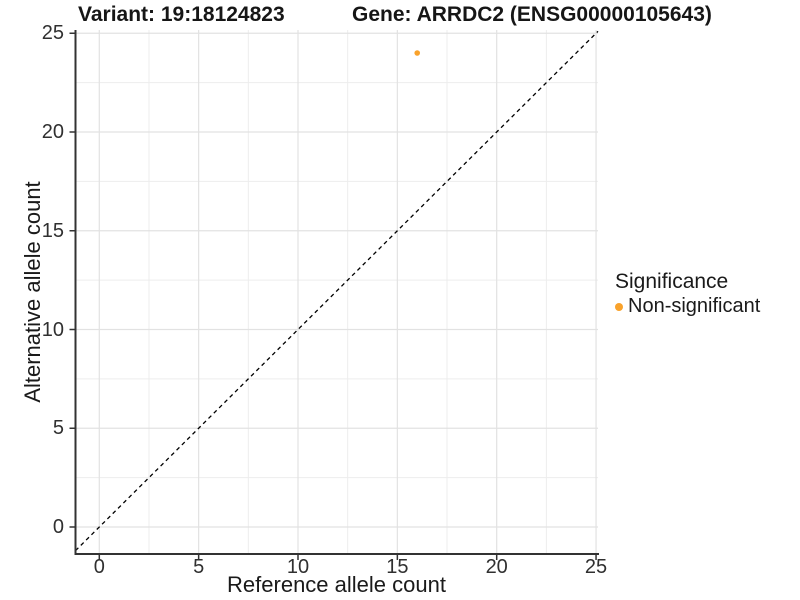 Image resolution: width=800 pixels, height=600 pixels. I want to click on data-point, so click(417, 53).